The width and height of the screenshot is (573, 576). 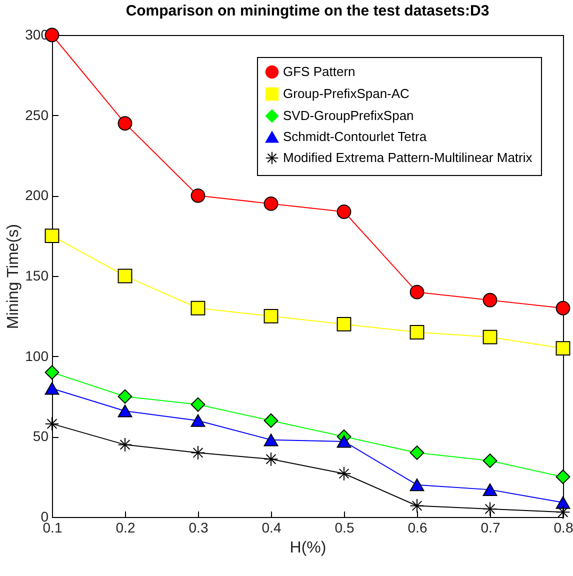 What do you see at coordinates (344, 528) in the screenshot?
I see `x-tick-label: 0.5` at bounding box center [344, 528].